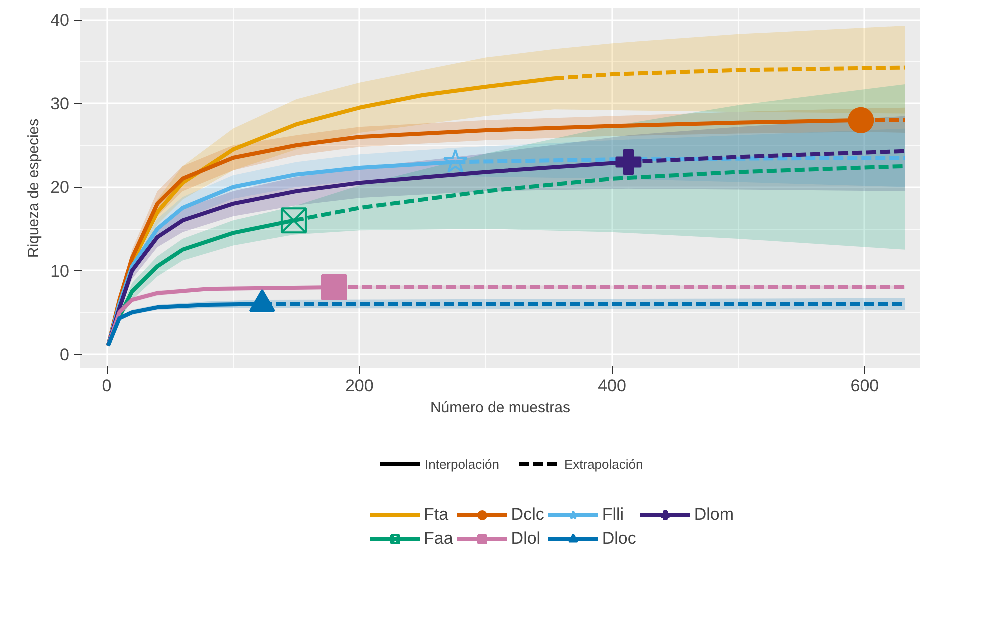 Image resolution: width=982 pixels, height=638 pixels. I want to click on x-tick-label: 200, so click(359, 386).